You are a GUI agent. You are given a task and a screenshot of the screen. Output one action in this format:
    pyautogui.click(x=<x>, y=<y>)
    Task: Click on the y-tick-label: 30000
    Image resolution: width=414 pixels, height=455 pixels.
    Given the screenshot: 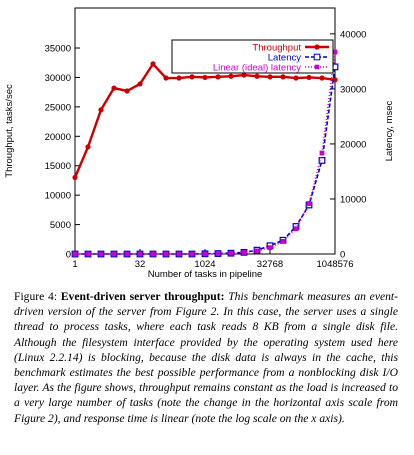 What is the action you would take?
    pyautogui.click(x=58, y=78)
    